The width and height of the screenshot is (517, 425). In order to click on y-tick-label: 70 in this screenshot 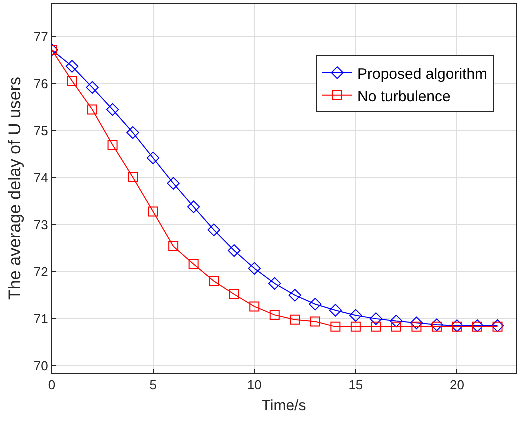, I will do `click(41, 366)`.